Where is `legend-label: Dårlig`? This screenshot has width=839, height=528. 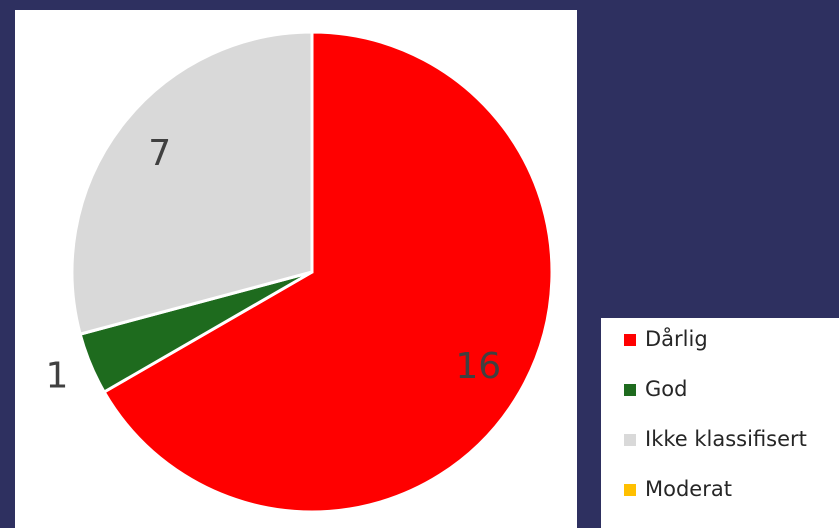
legend-label: Dårlig is located at coordinates (676, 338).